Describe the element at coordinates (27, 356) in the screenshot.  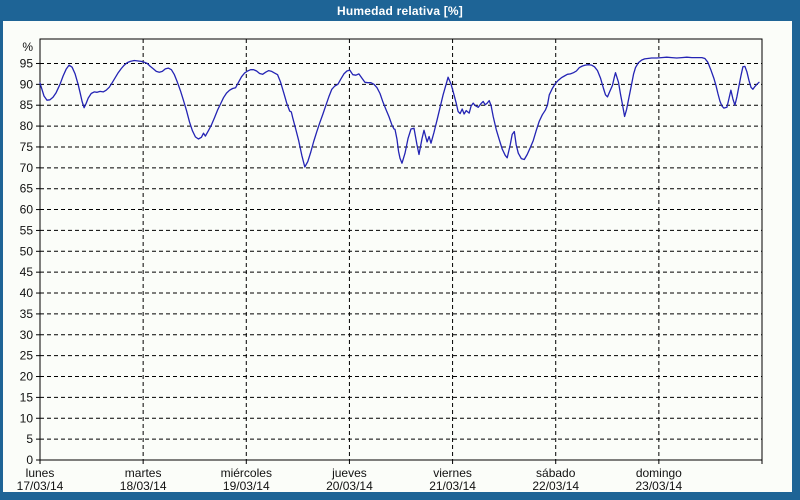
I see `y-tick-label: 25` at that location.